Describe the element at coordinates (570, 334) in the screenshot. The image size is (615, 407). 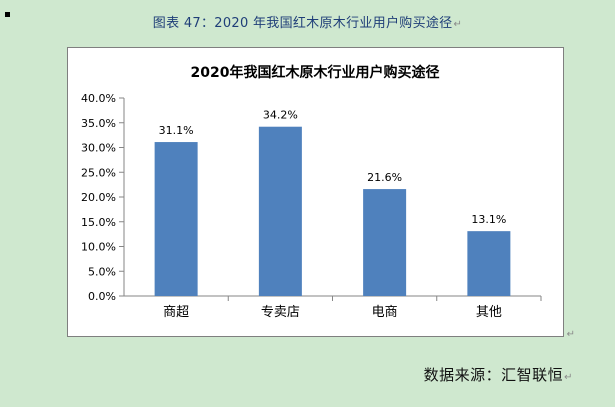
I see `chart-paragraph-mark: ↵` at that location.